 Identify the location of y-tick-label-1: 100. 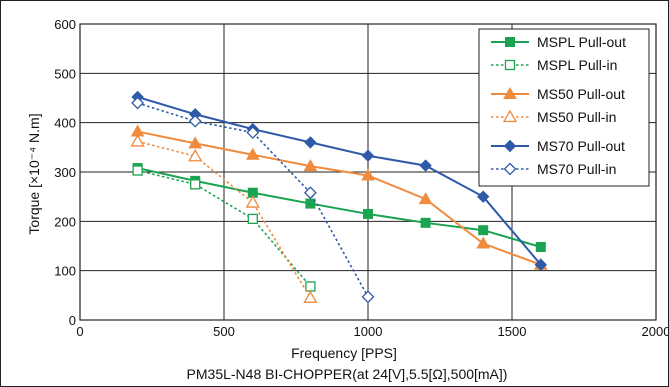
(65, 271).